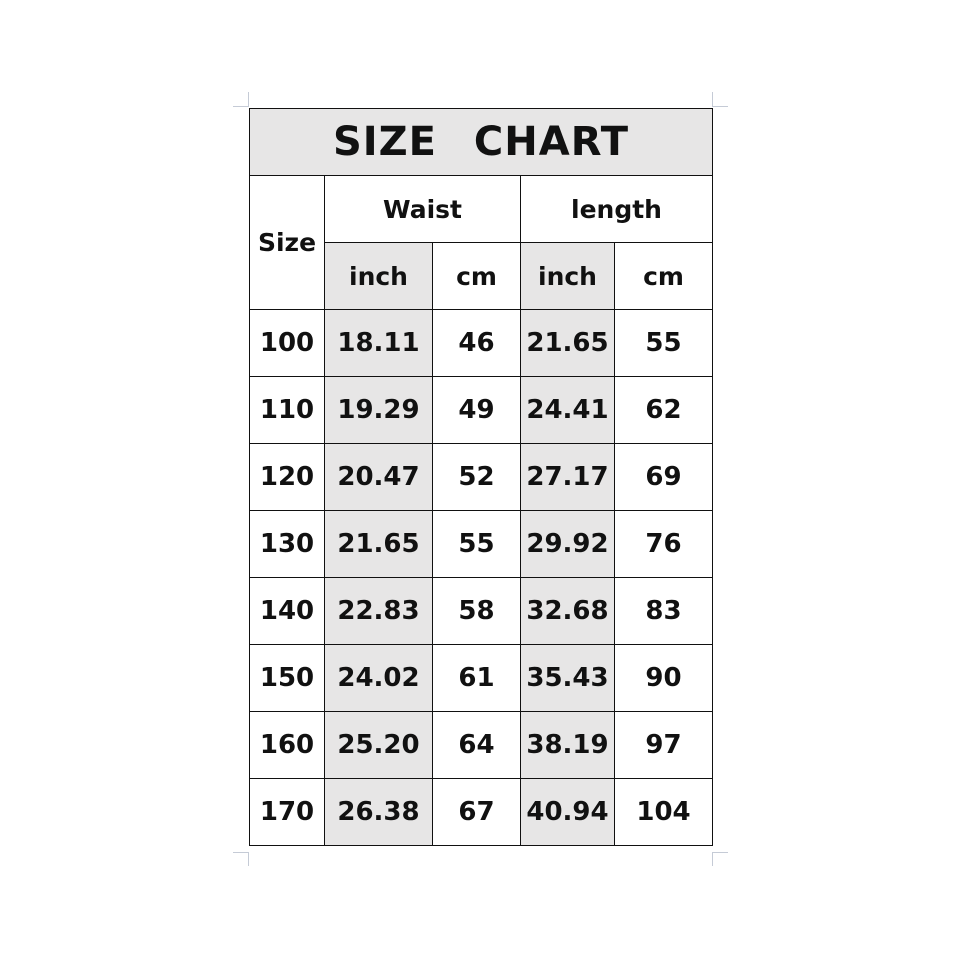 The height and width of the screenshot is (960, 960). What do you see at coordinates (378, 276) in the screenshot?
I see `waist-inch-header: inch` at bounding box center [378, 276].